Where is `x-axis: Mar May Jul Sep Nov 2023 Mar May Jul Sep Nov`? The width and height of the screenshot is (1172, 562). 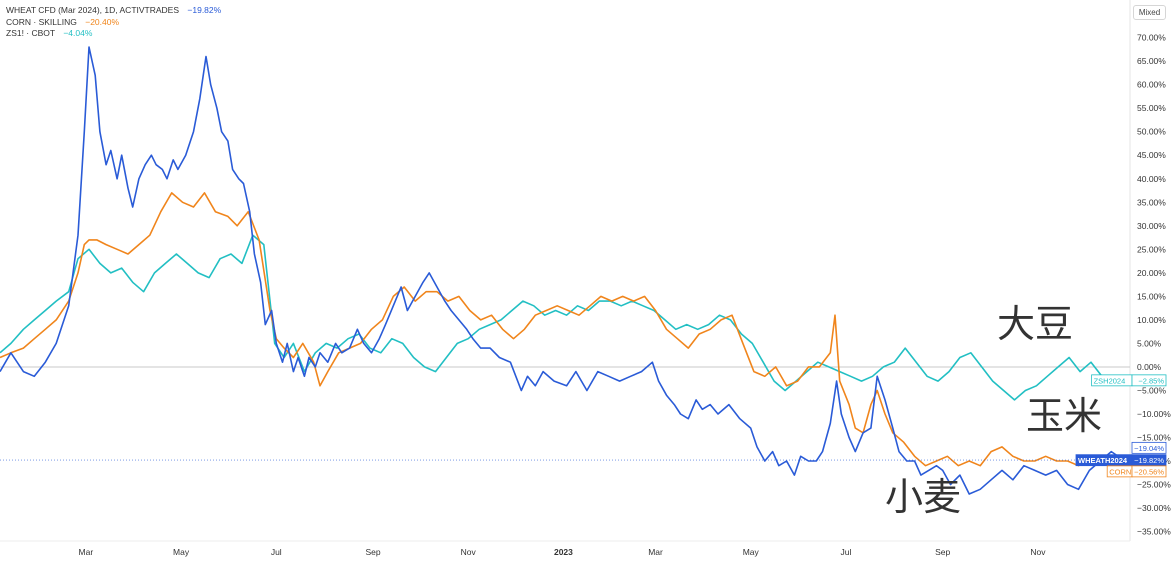 x-axis: Mar May Jul Sep Nov 2023 Mar May Jul Sep Nov is located at coordinates (565, 548).